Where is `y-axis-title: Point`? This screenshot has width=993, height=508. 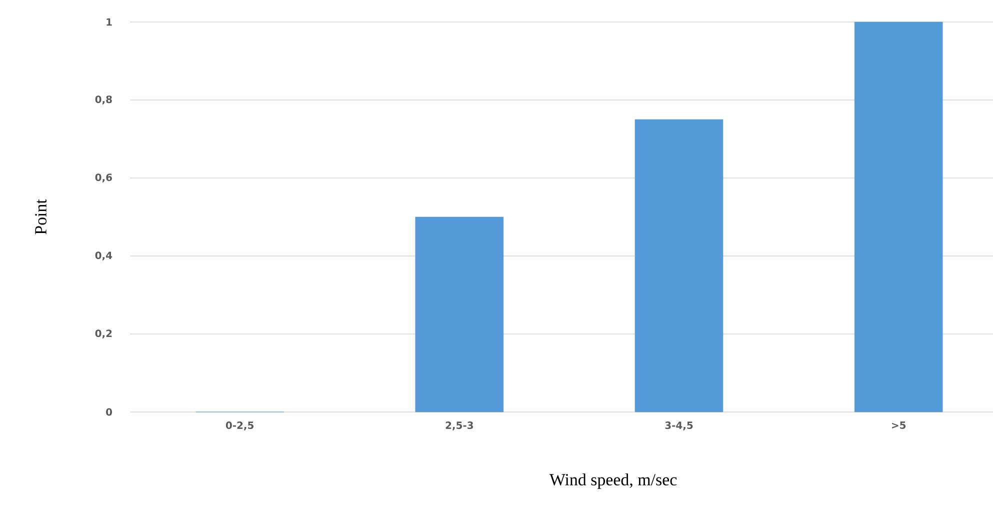
y-axis-title: Point is located at coordinates (40, 216).